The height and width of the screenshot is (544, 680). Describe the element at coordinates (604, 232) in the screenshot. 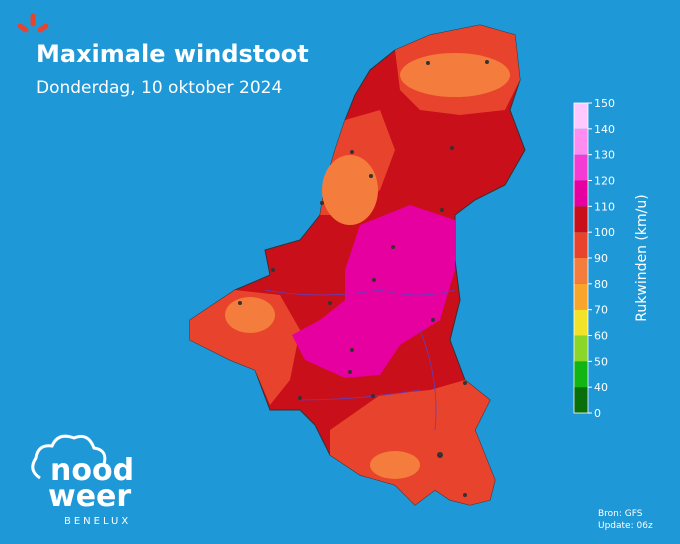

I see `colorbar-tick-label: 100` at that location.